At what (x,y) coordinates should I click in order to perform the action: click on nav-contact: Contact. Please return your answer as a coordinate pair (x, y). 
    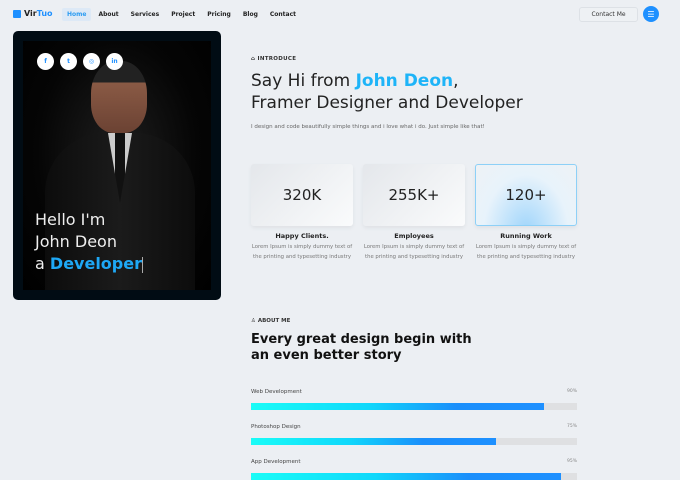
    Looking at the image, I should click on (282, 14).